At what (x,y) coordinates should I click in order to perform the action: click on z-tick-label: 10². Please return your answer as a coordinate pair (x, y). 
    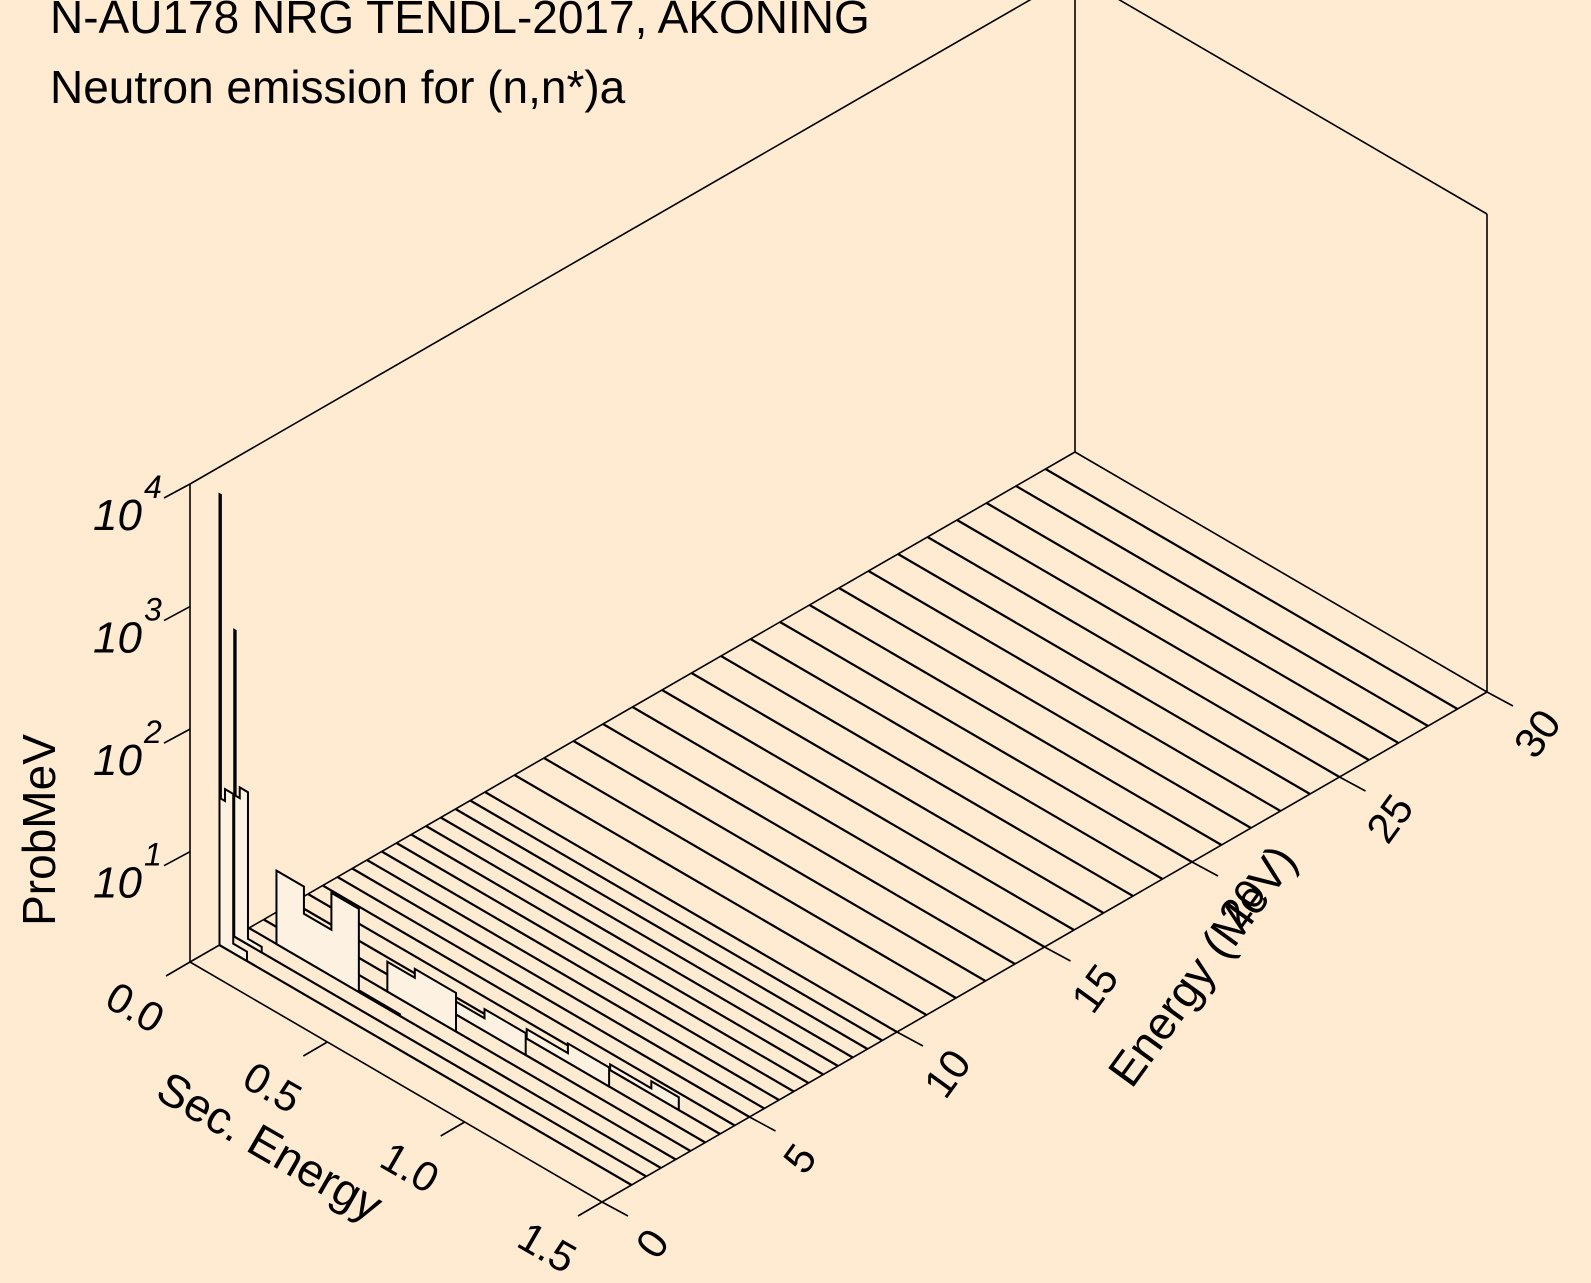
    Looking at the image, I should click on (127, 749).